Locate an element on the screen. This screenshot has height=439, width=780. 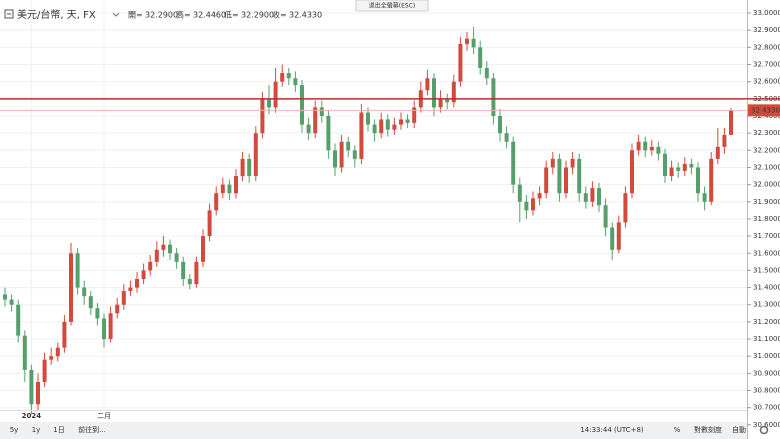
collapse-icon is located at coordinates (9, 14).